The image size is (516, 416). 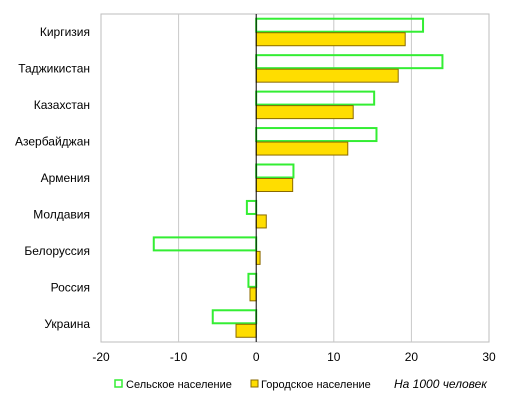 I want to click on category-label-4: Азербайджан, so click(x=52, y=142).